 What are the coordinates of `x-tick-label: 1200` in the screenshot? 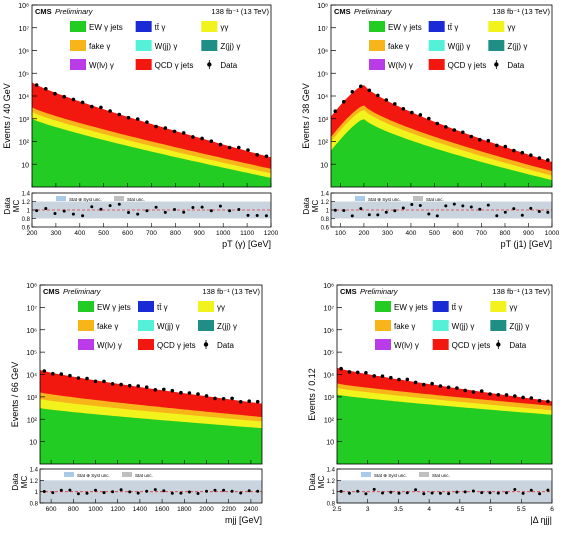 It's located at (271, 233).